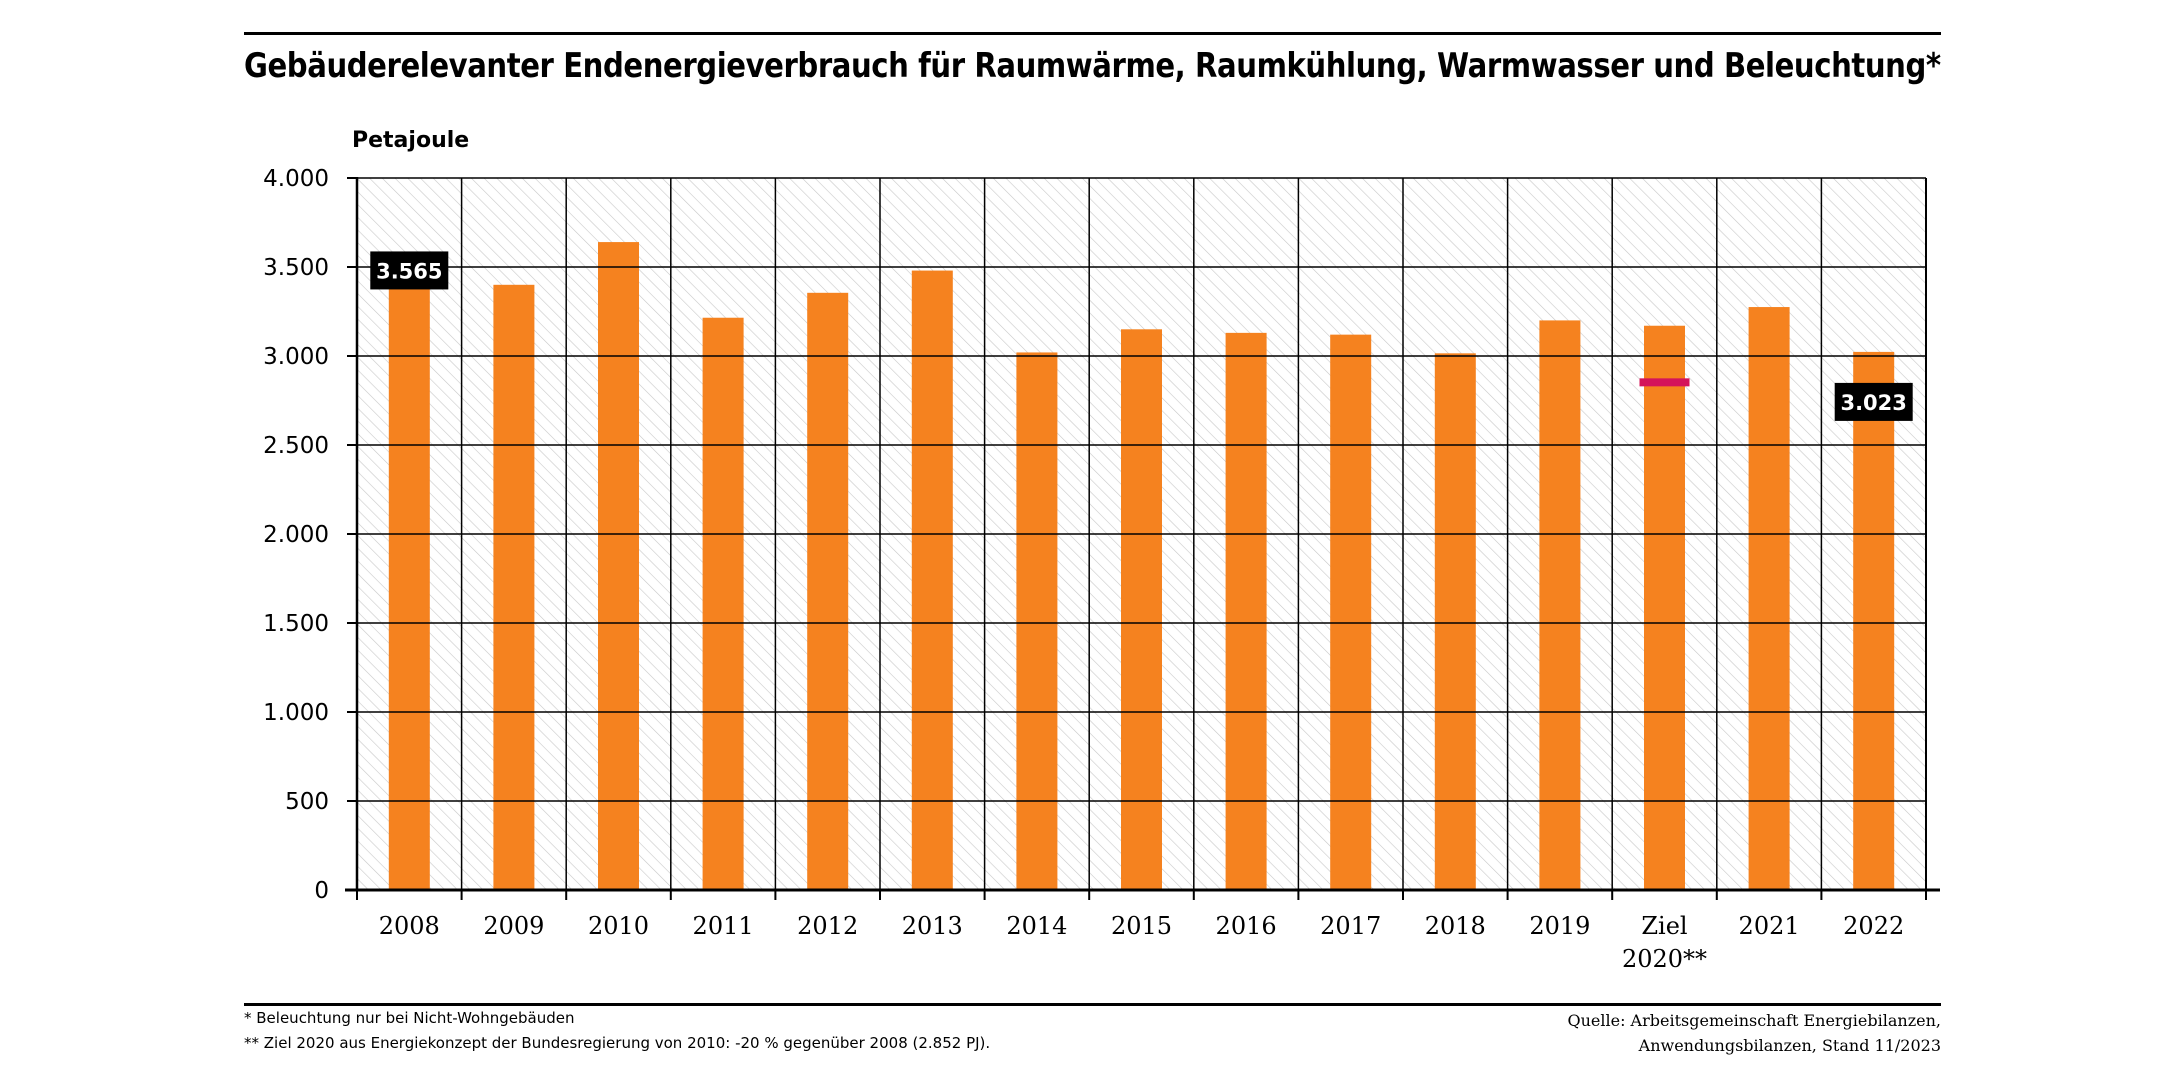  What do you see at coordinates (1559, 926) in the screenshot?
I see `x-tick-label: 2019` at bounding box center [1559, 926].